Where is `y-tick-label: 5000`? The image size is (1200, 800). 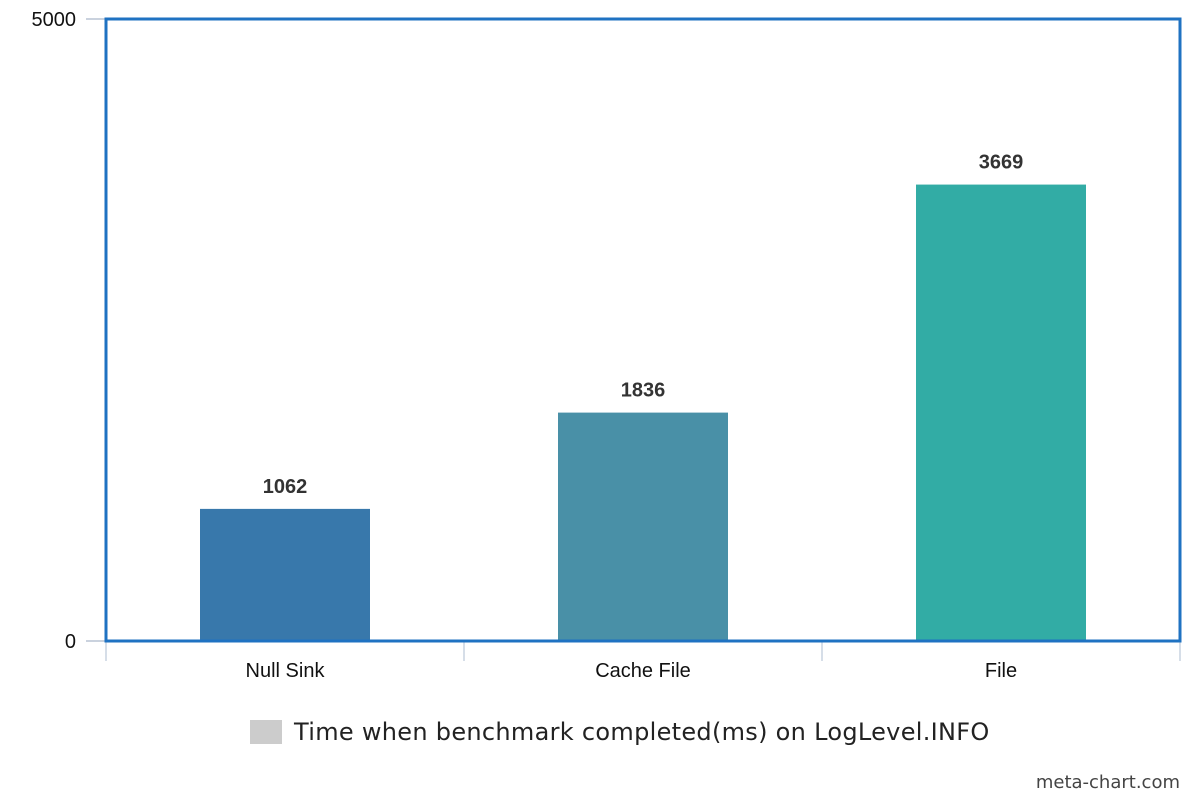
y-tick-label: 5000 is located at coordinates (54, 20).